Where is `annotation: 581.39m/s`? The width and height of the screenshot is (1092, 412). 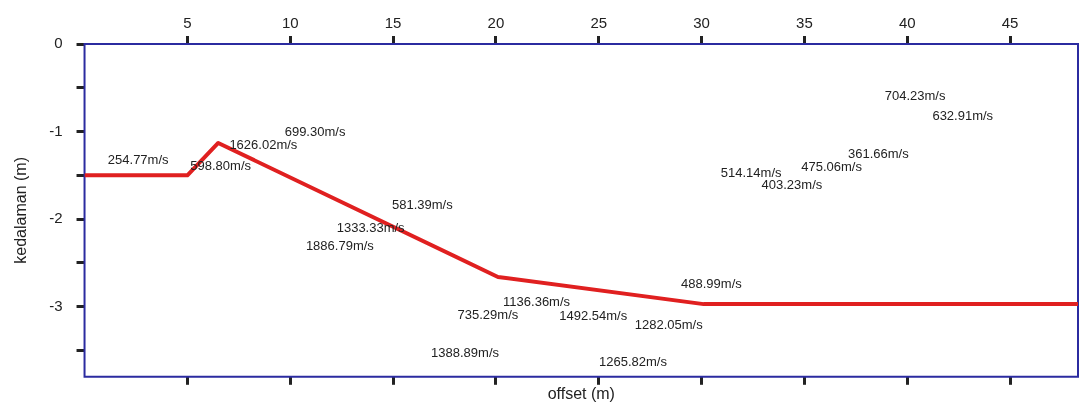
annotation: 581.39m/s is located at coordinates (422, 204).